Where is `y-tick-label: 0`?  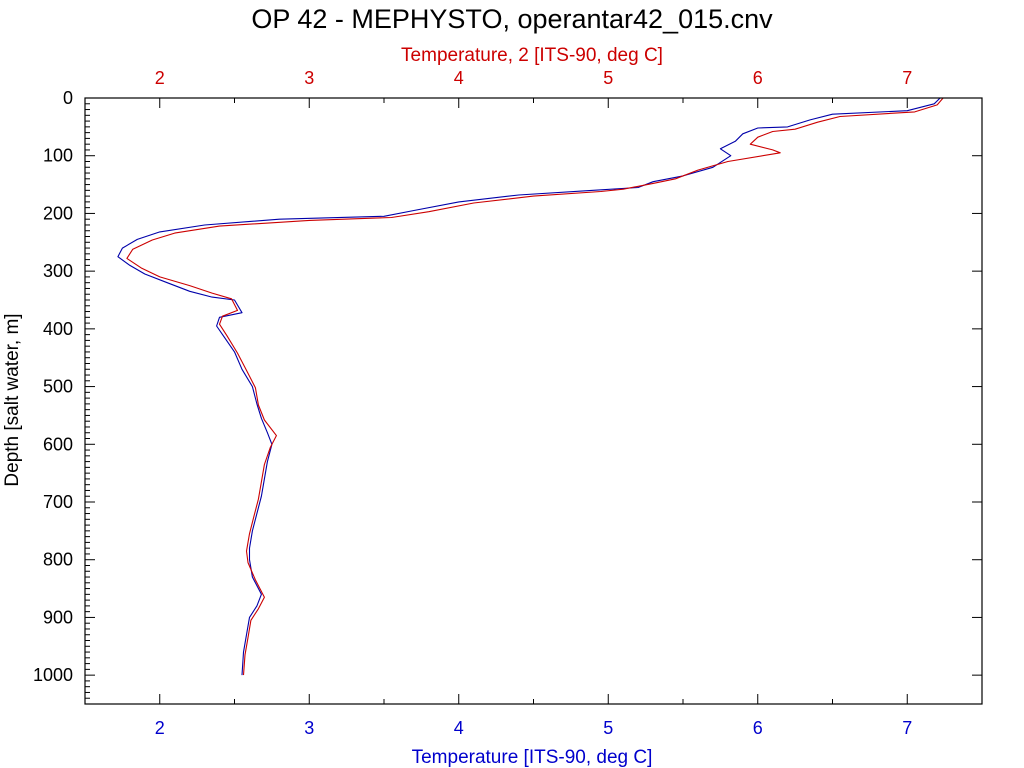 y-tick-label: 0 is located at coordinates (68, 98).